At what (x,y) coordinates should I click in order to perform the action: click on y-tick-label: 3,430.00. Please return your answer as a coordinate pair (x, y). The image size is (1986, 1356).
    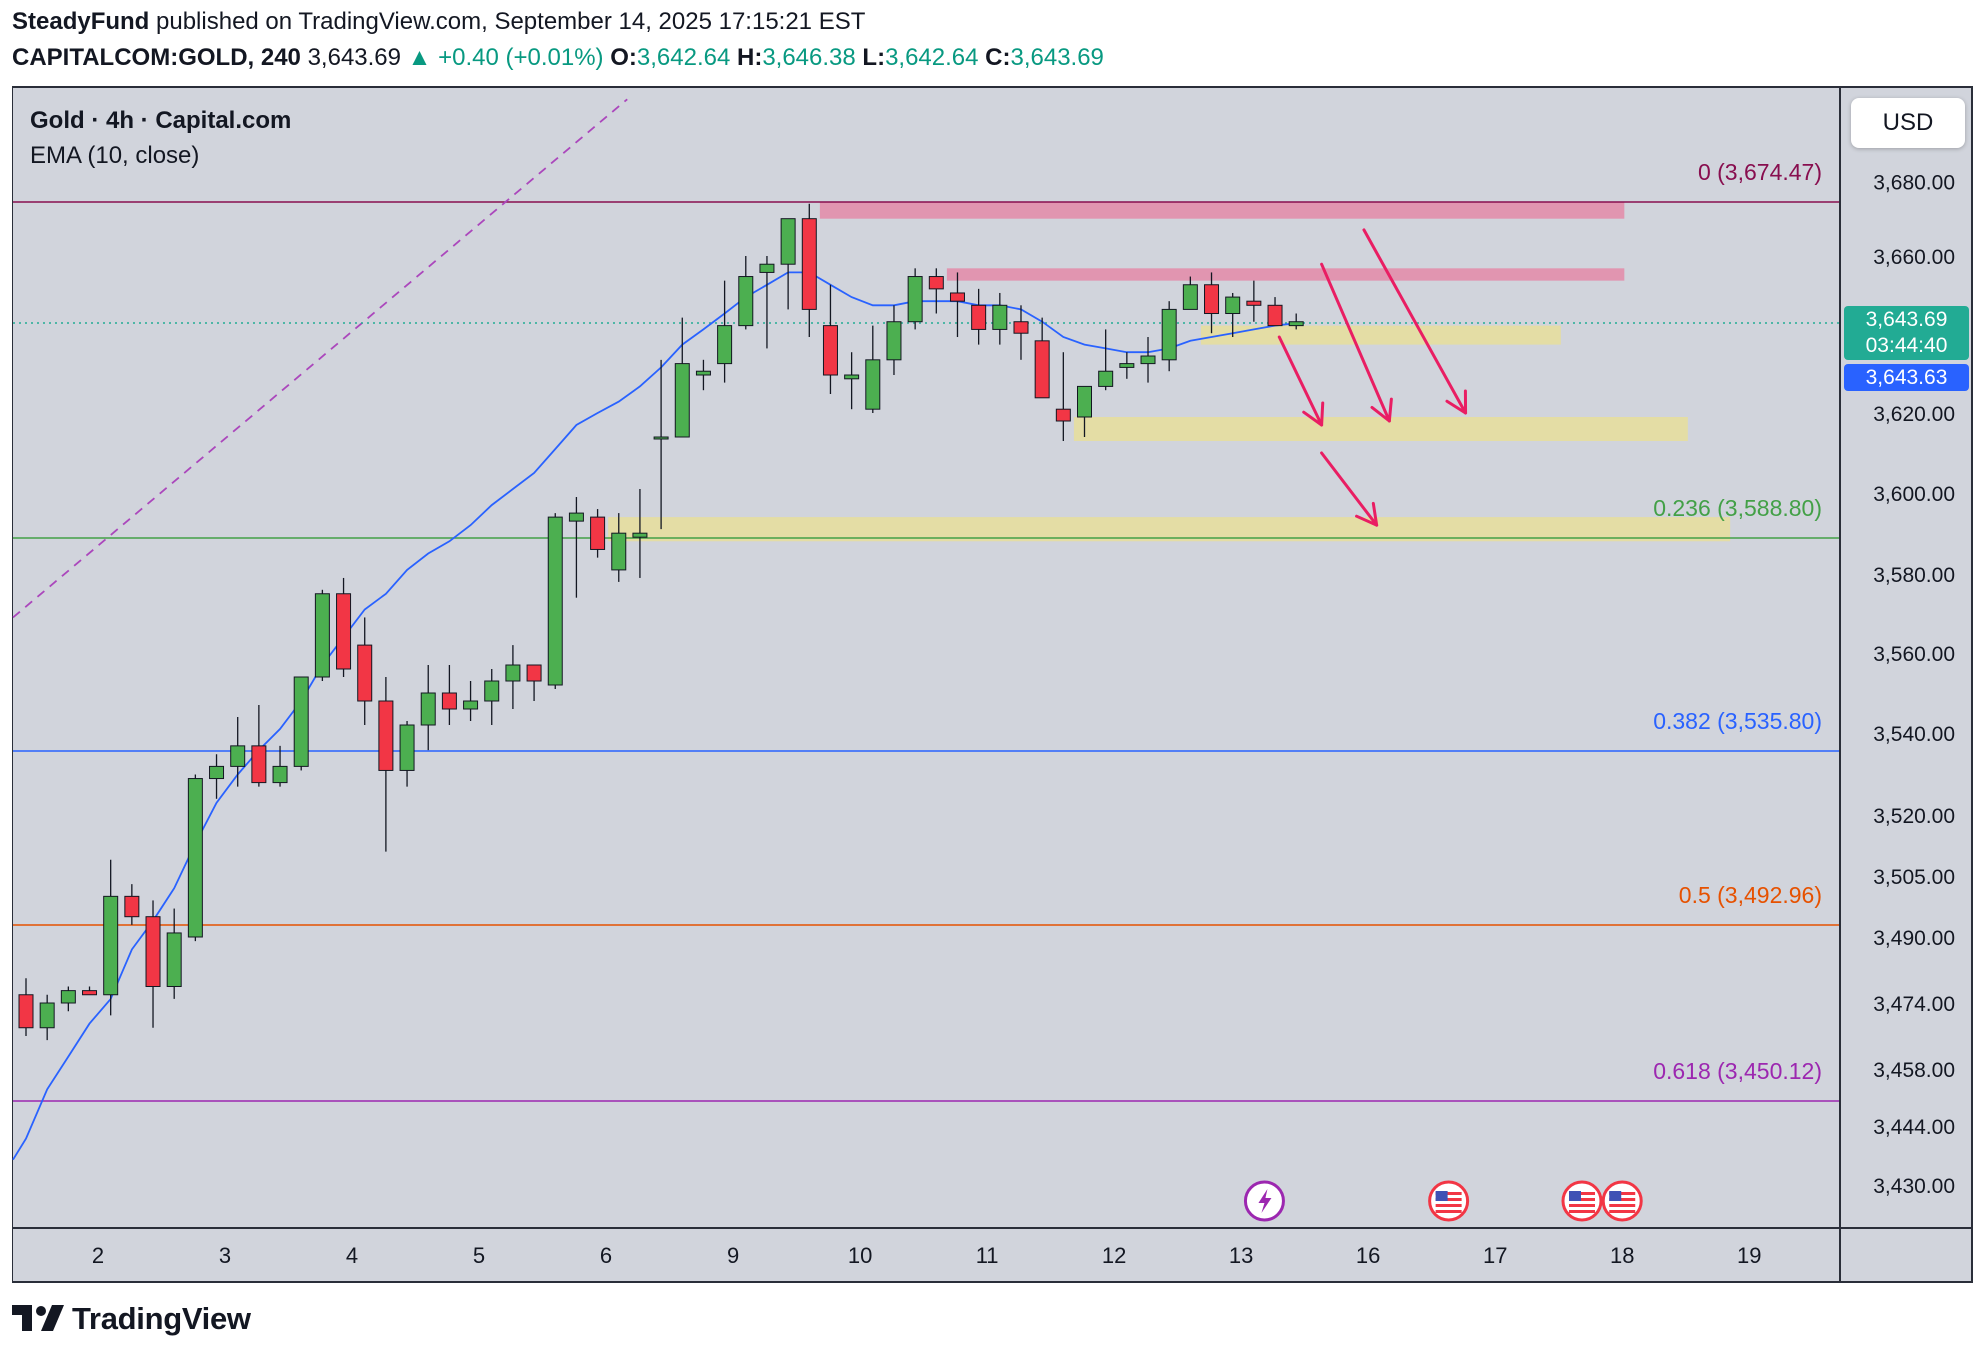
    Looking at the image, I should click on (1914, 1186).